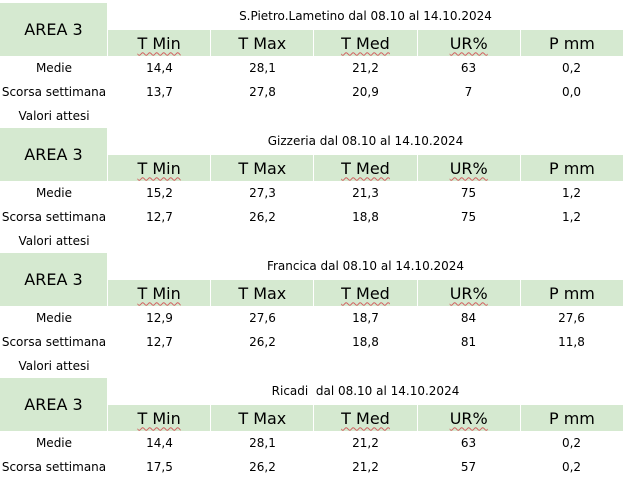 The width and height of the screenshot is (623, 483). I want to click on station-title: Ricadi dal 08.10 al 14.10.2024, so click(365, 391).